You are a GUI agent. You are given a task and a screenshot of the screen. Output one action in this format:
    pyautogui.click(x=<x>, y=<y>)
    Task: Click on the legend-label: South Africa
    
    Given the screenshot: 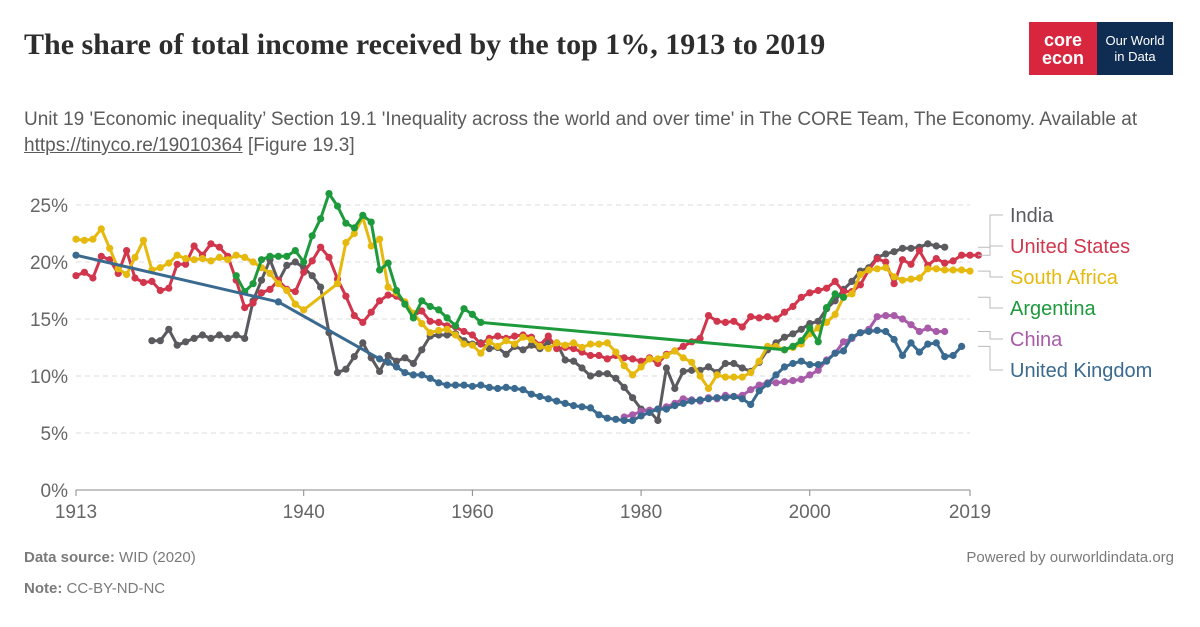 What is the action you would take?
    pyautogui.click(x=1064, y=278)
    